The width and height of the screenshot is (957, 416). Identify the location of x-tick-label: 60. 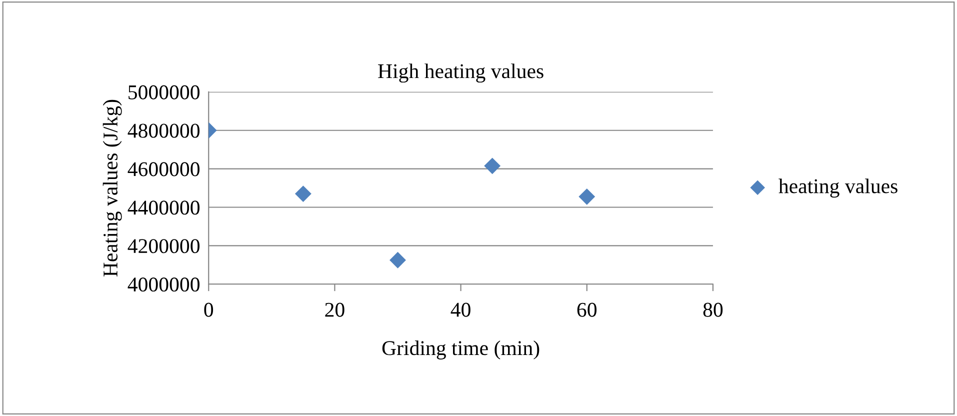
(587, 309).